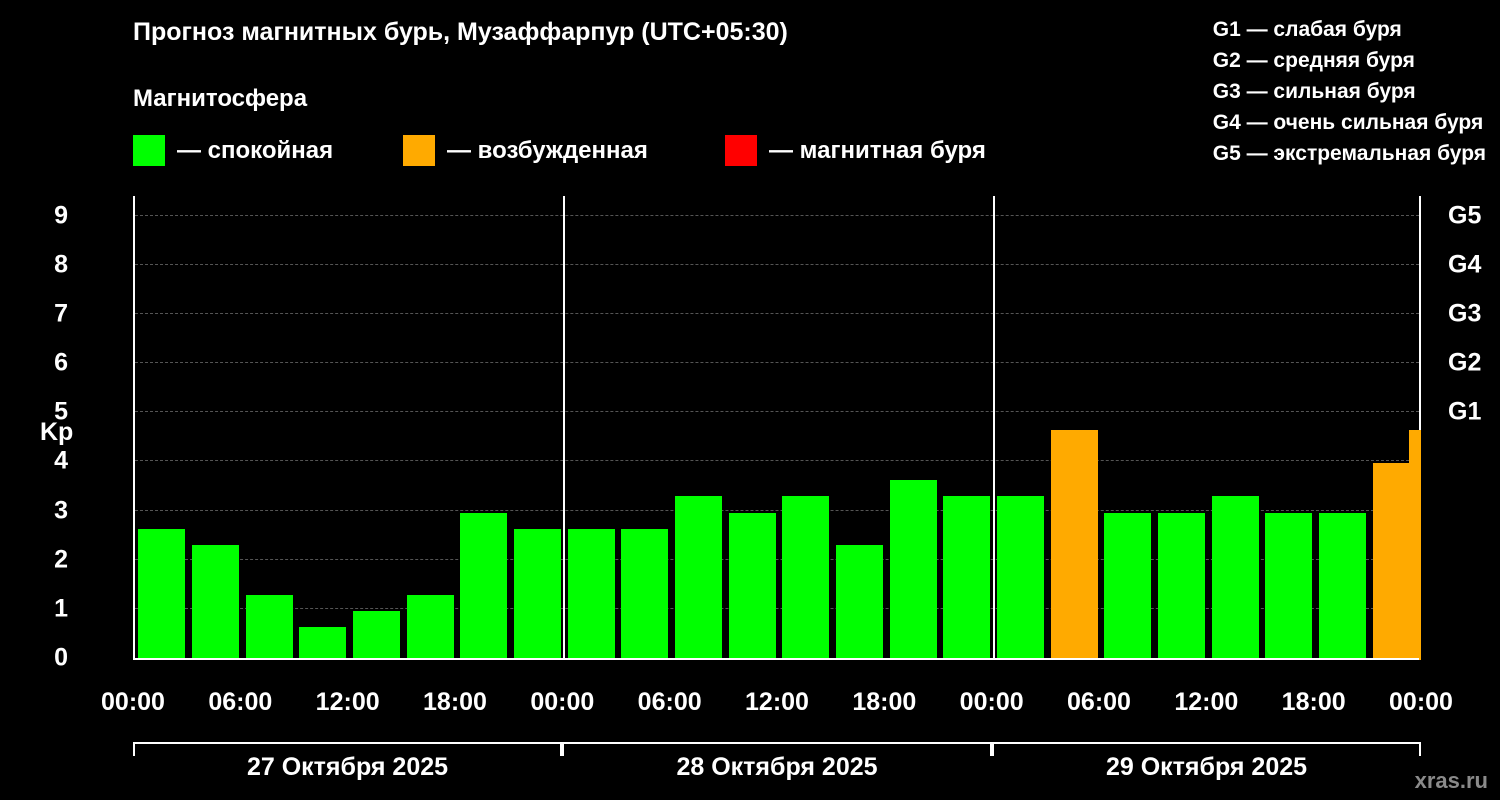 The width and height of the screenshot is (1500, 800). I want to click on g-scale-line-g4: G4 — очень сильная буря, so click(1348, 122).